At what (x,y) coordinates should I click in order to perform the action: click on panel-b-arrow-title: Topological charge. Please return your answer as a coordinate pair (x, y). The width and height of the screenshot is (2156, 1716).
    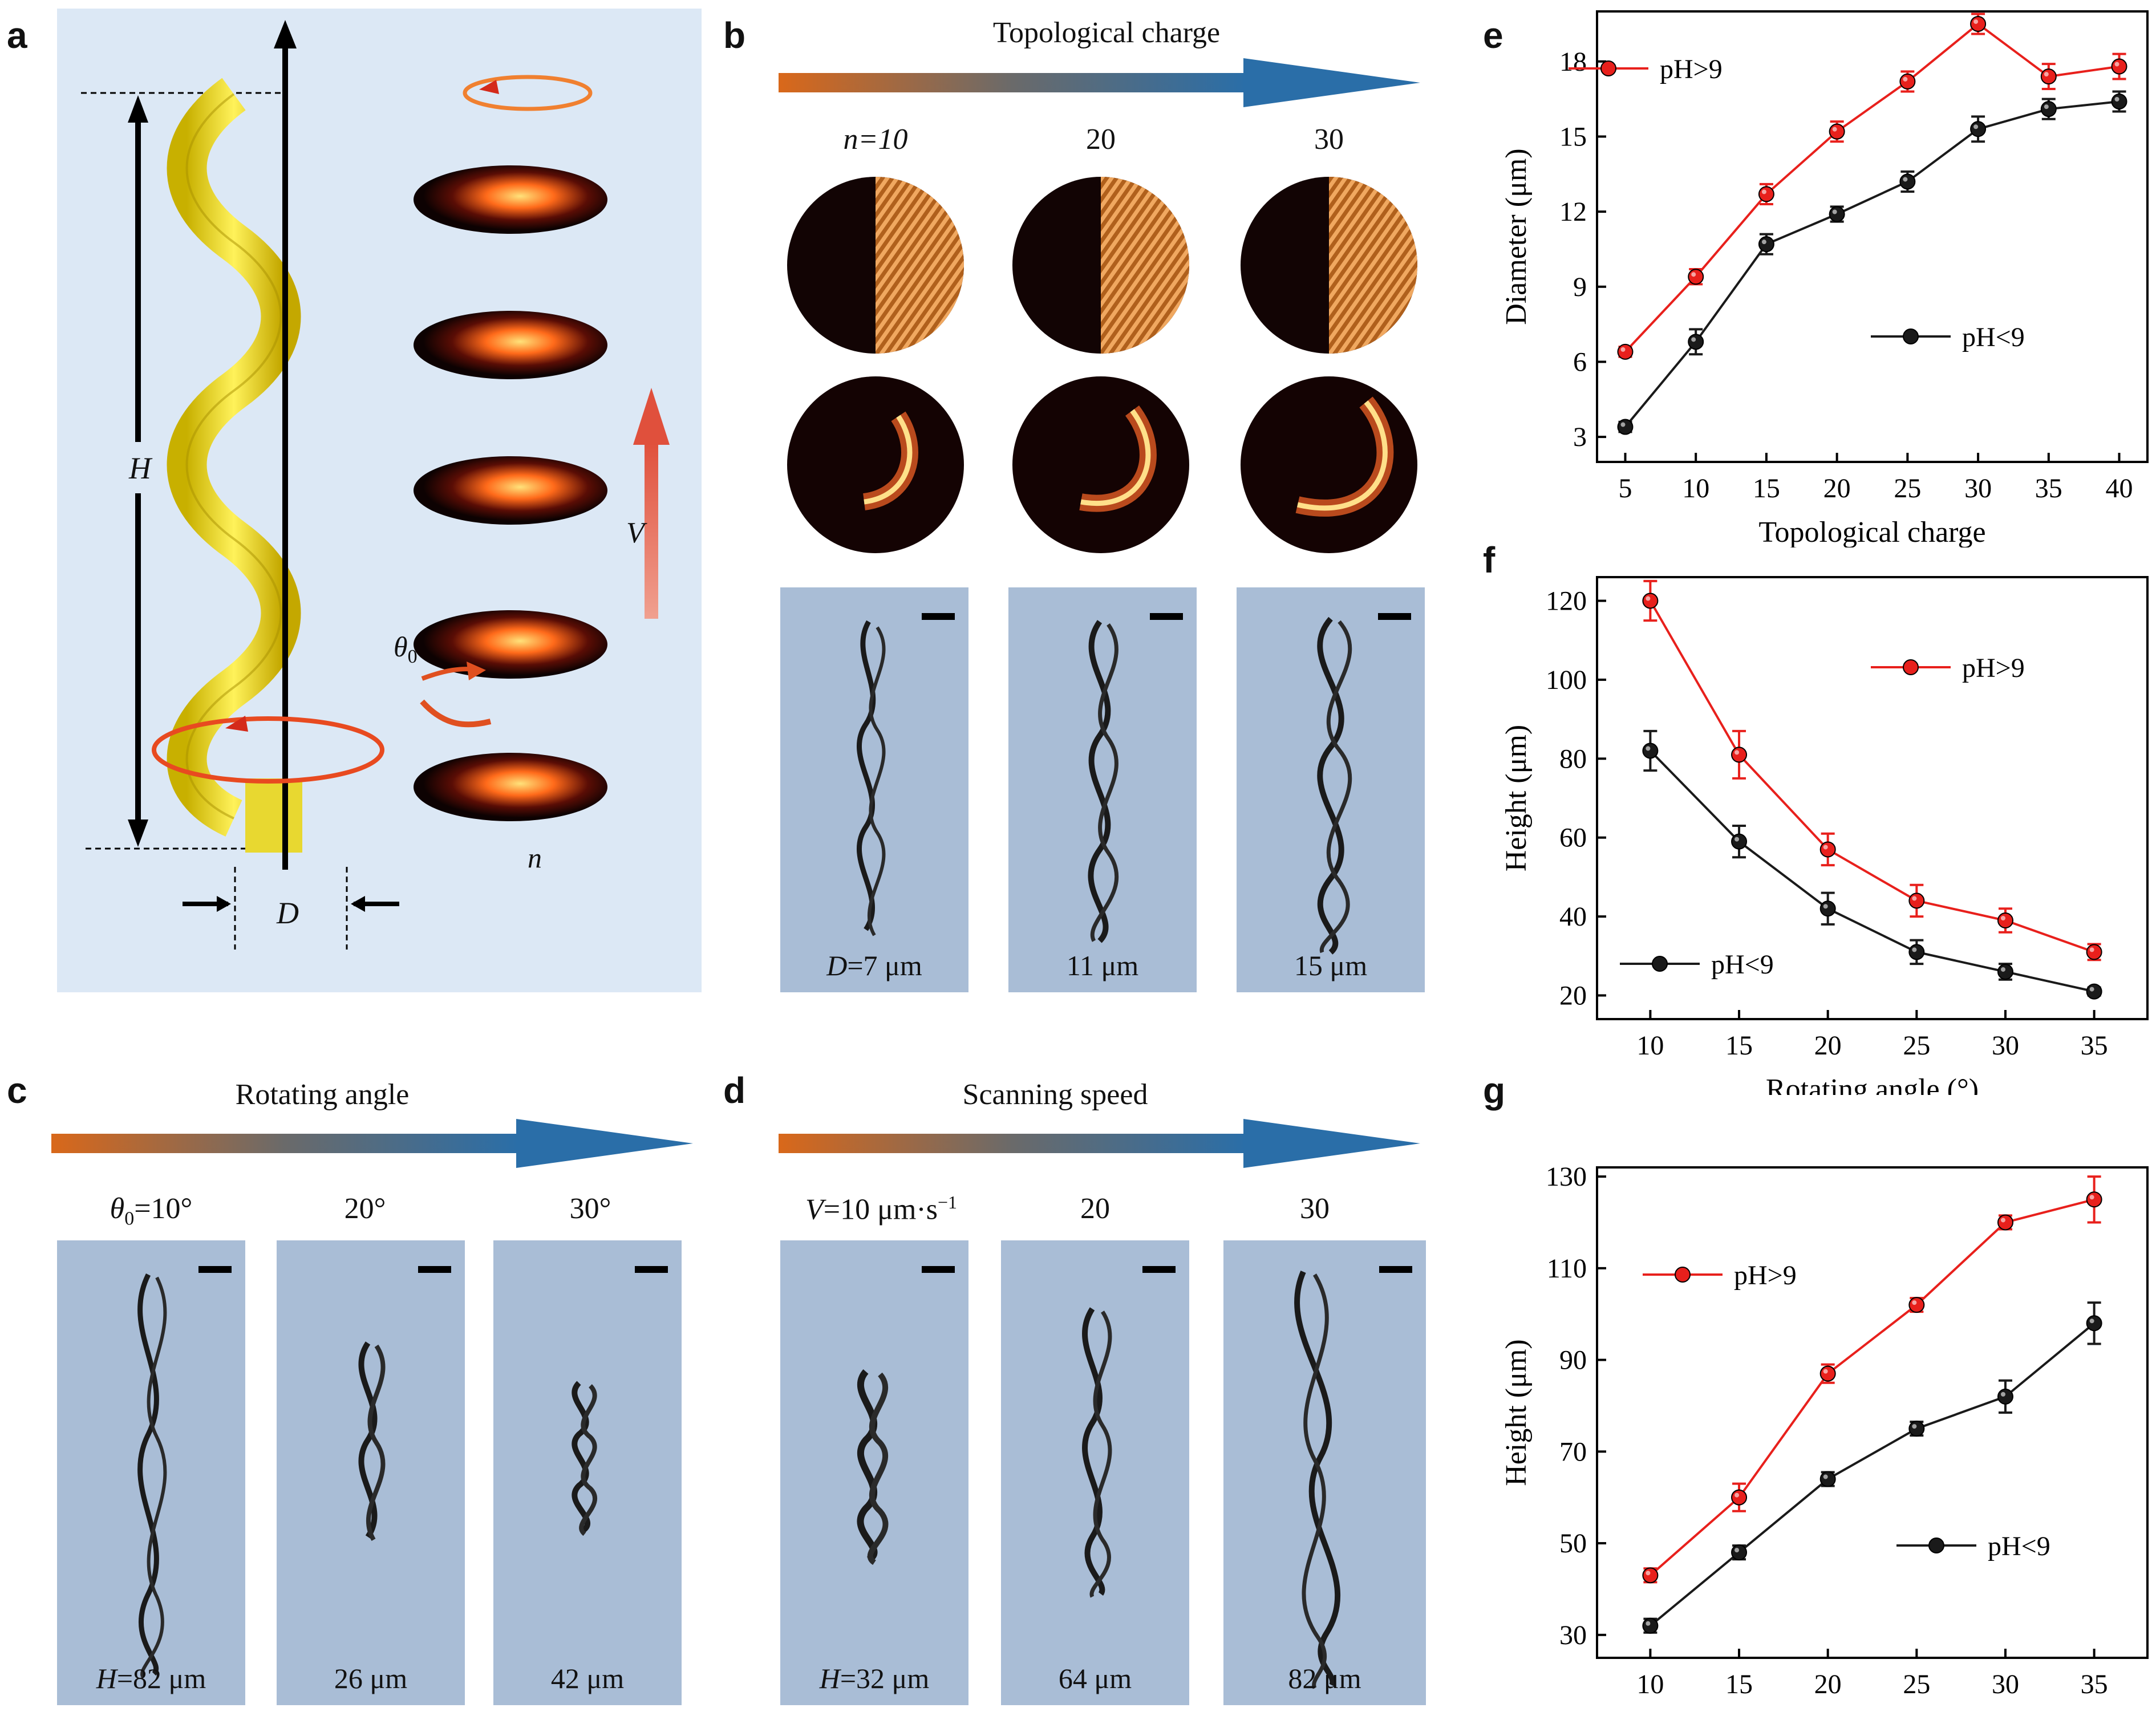
    Looking at the image, I should click on (1106, 33).